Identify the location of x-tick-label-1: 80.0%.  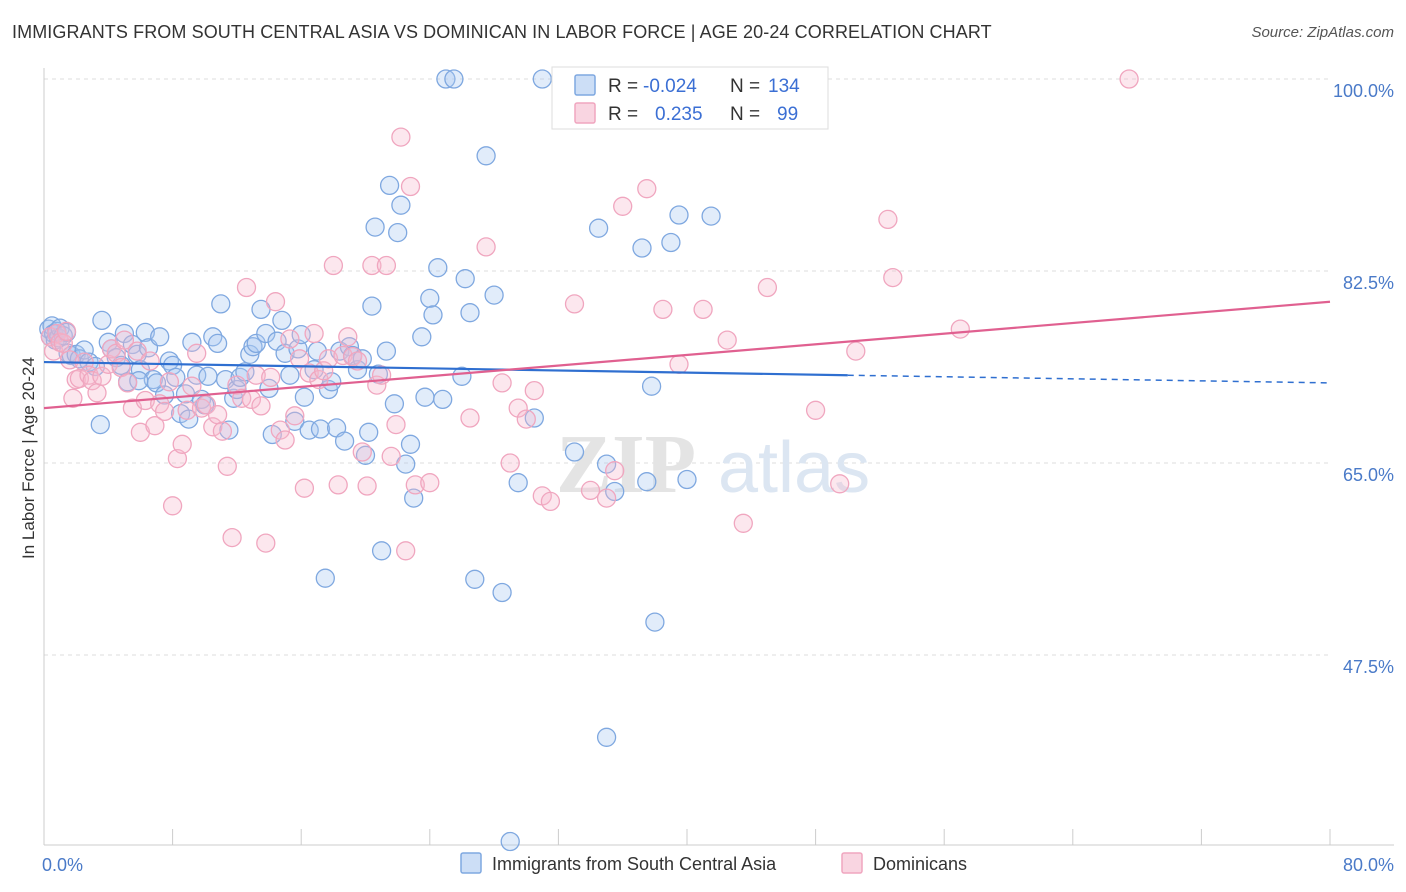
(1368, 865).